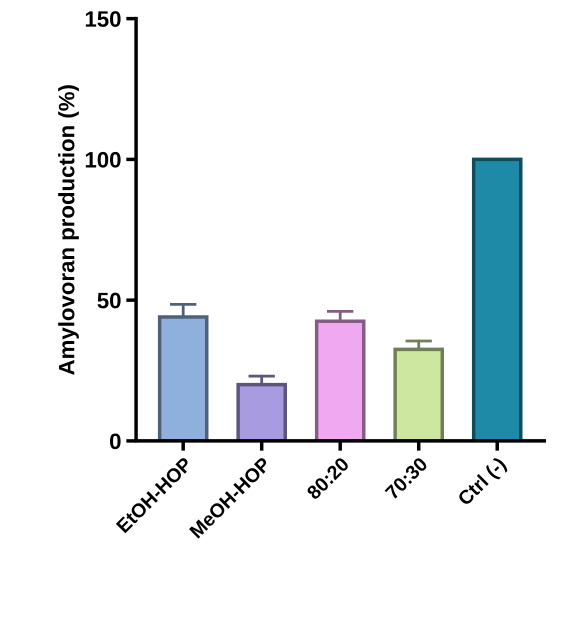 The height and width of the screenshot is (621, 567). What do you see at coordinates (109, 300) in the screenshot?
I see `y-tick-label: 50` at bounding box center [109, 300].